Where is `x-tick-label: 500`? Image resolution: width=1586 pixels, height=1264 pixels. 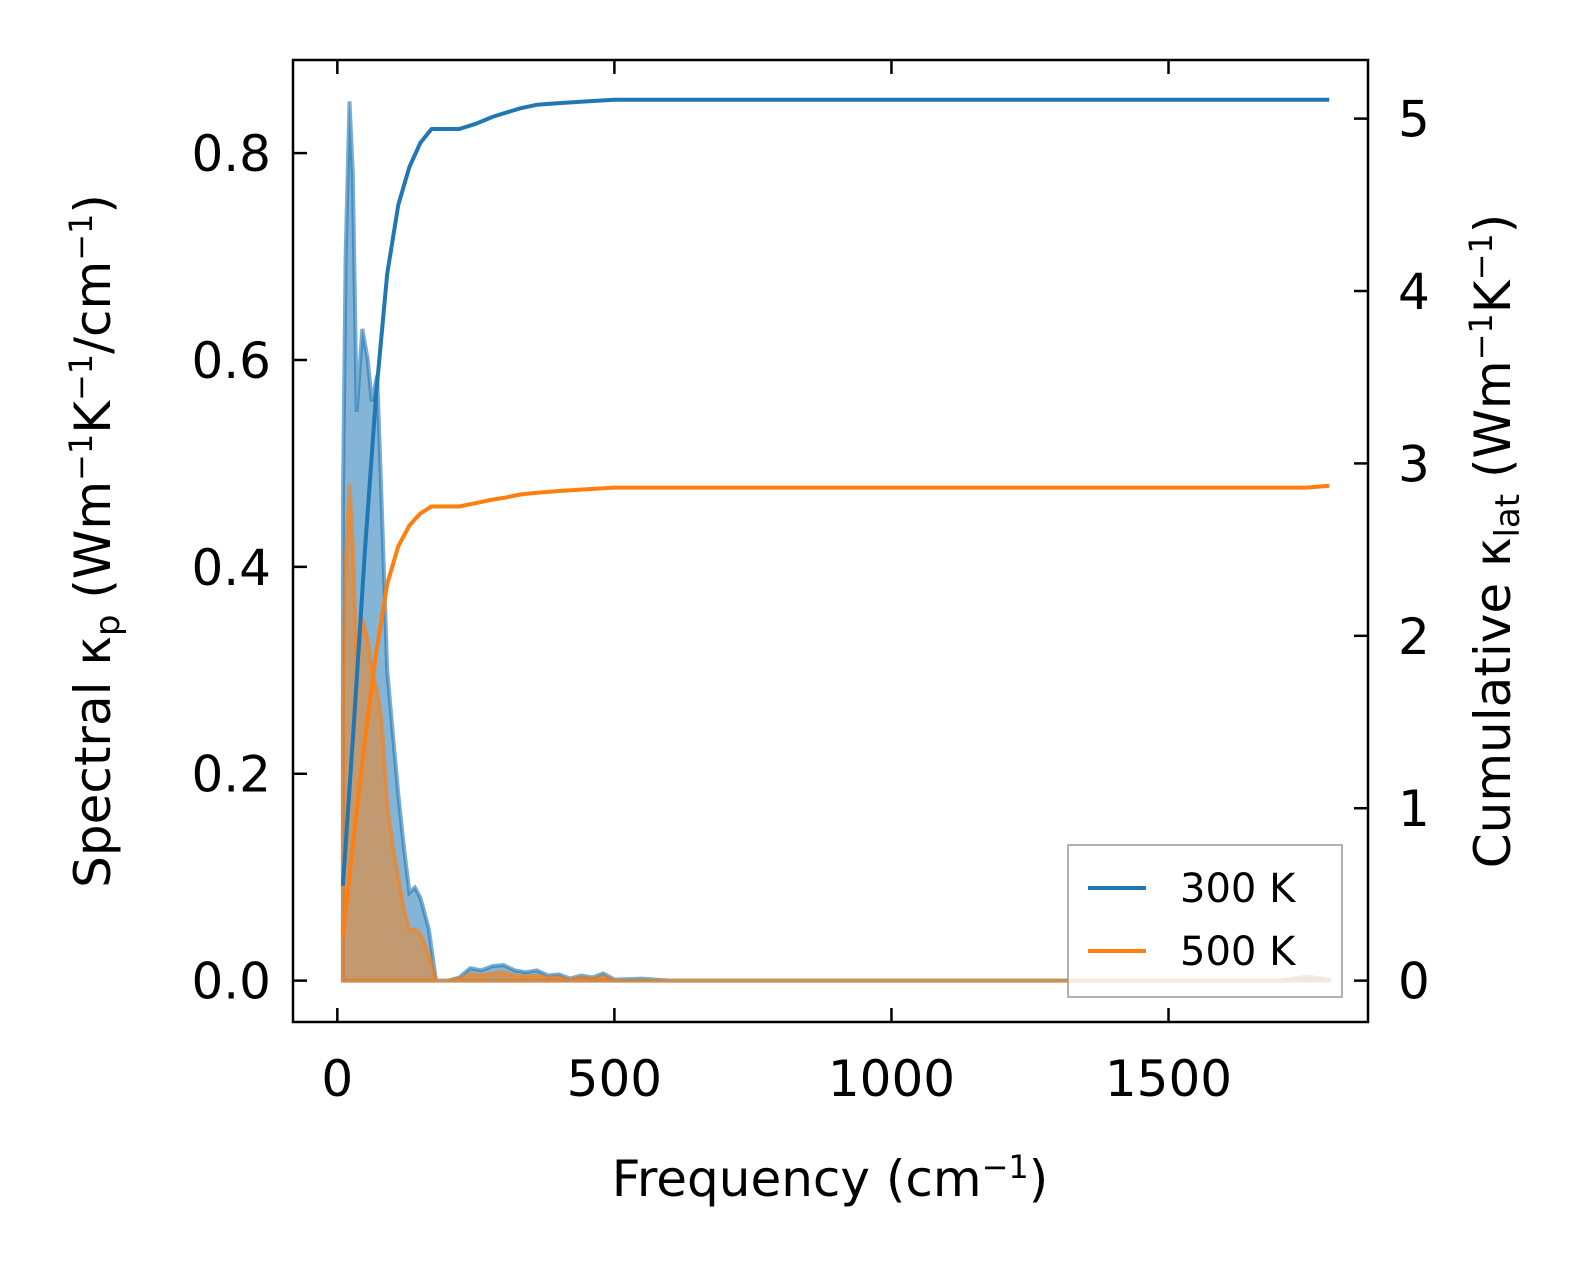
x-tick-label: 500 is located at coordinates (614, 1079).